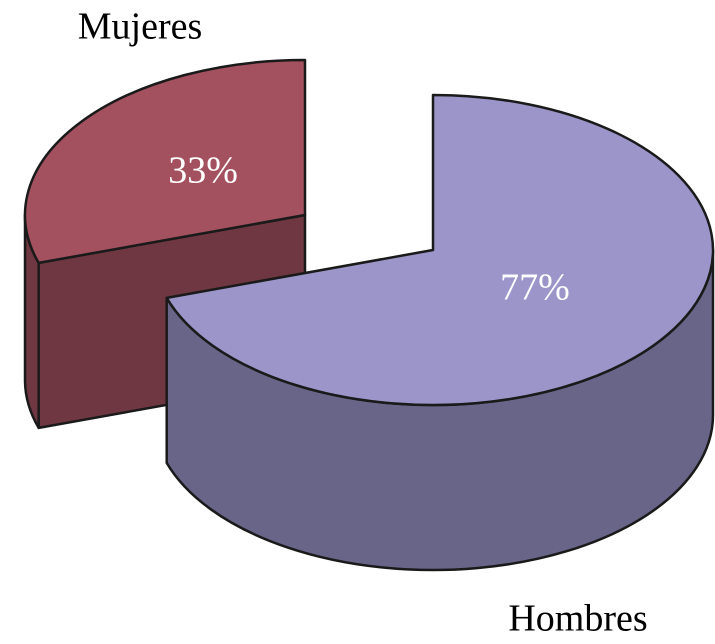  What do you see at coordinates (535, 288) in the screenshot?
I see `value-label: 77%` at bounding box center [535, 288].